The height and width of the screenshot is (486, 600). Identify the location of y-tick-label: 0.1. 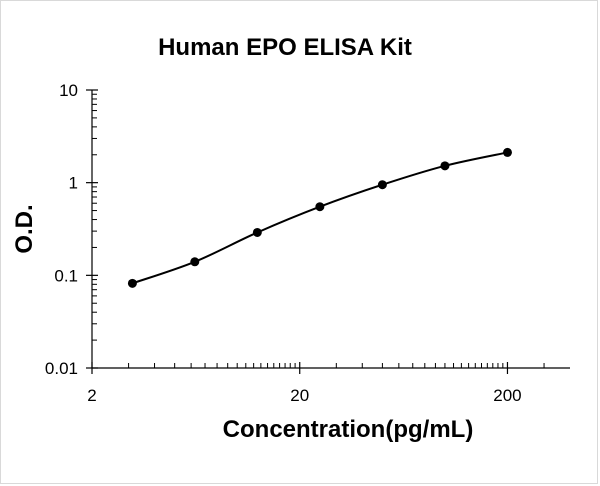
(66, 275).